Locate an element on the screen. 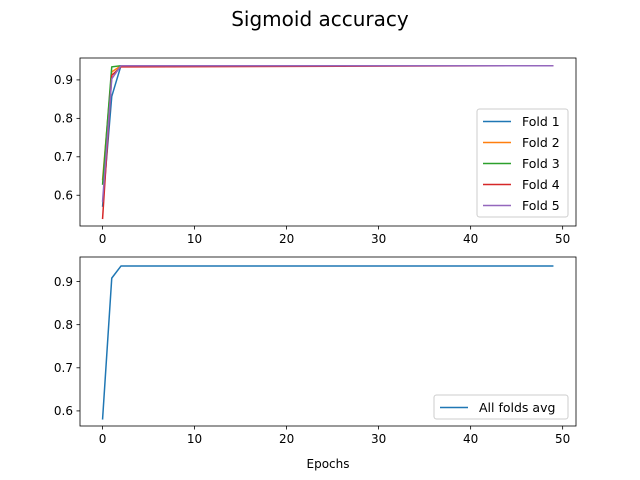  legend-label-5: Fold 5 is located at coordinates (541, 205).